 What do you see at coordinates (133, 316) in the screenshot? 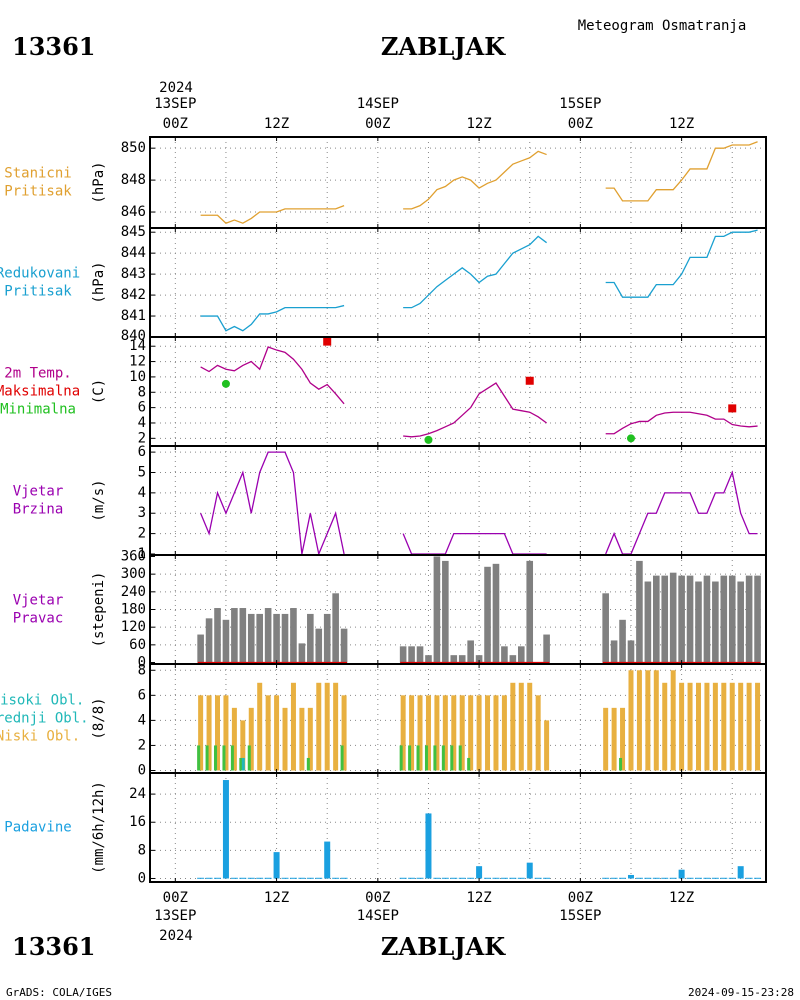
I see `y-tick-label: 841` at bounding box center [133, 316].